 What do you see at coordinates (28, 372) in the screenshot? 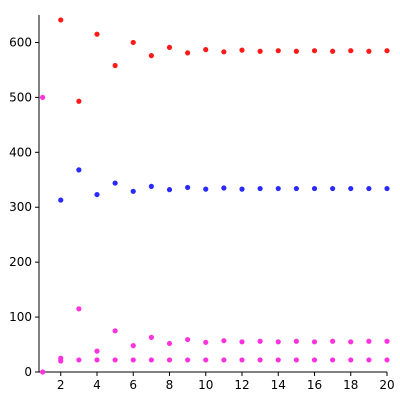
I see `y-tick-label: 0` at bounding box center [28, 372].